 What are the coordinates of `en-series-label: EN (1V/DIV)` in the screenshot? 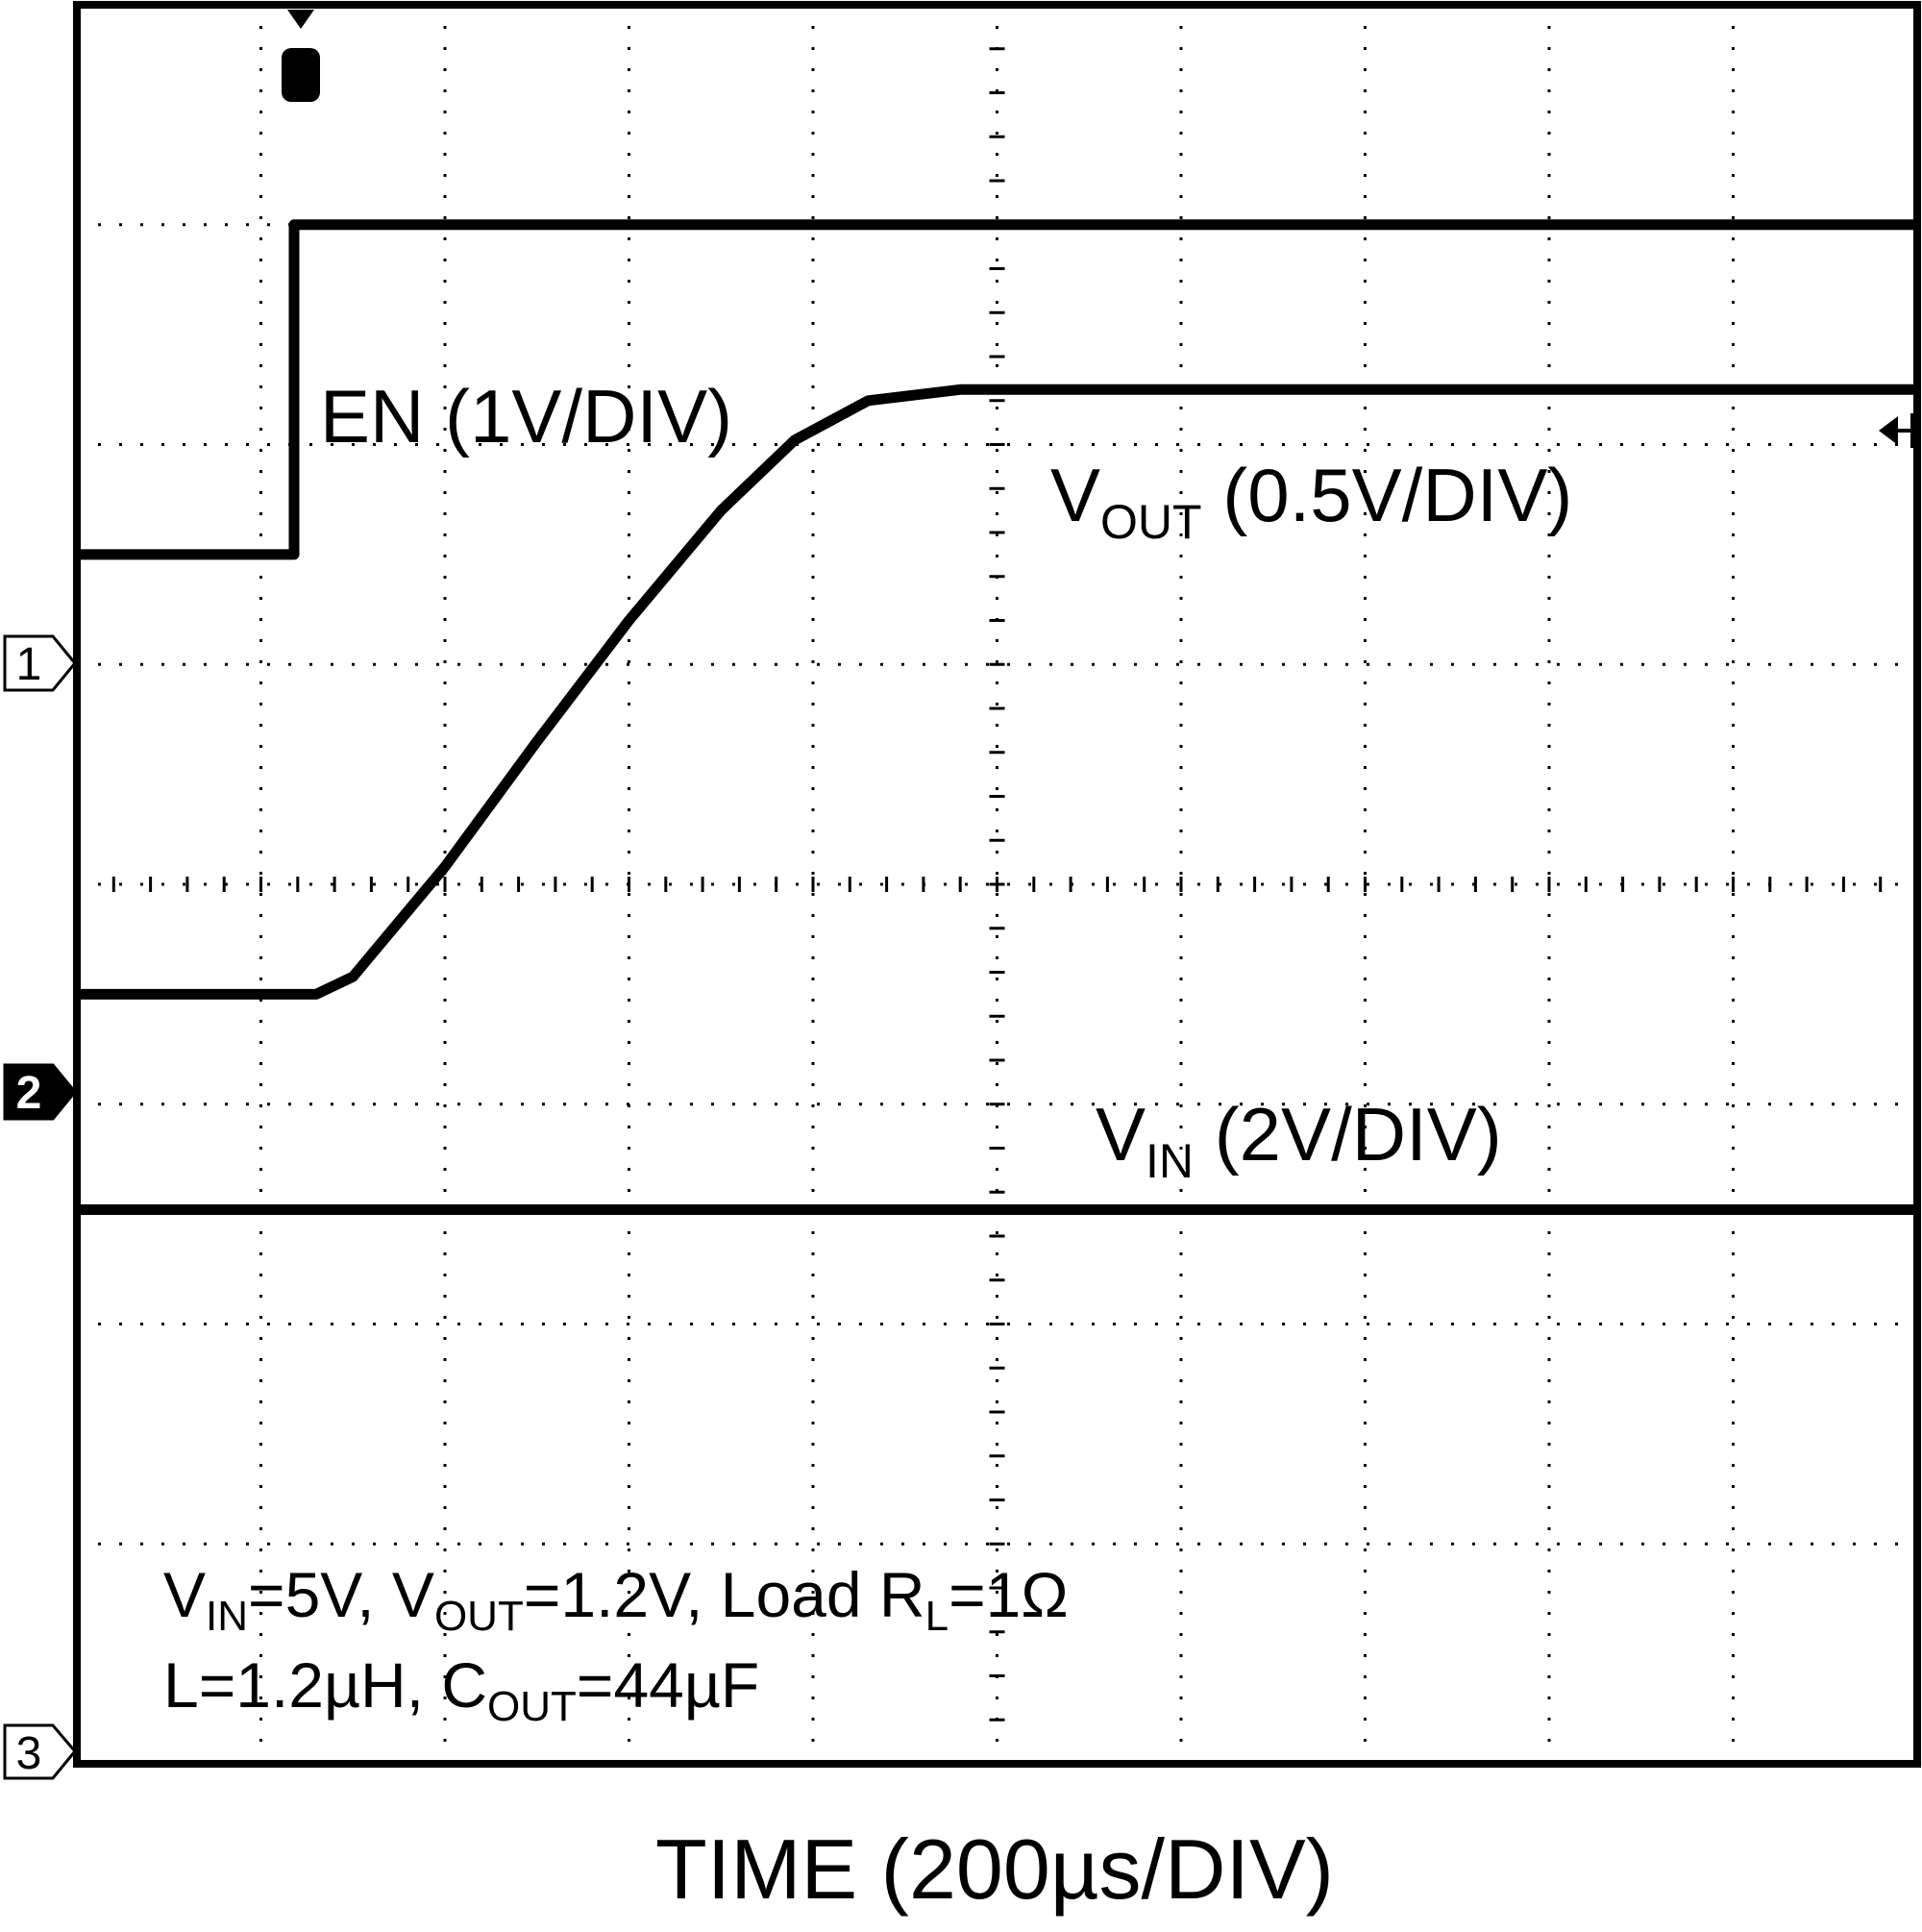 It's located at (526, 416).